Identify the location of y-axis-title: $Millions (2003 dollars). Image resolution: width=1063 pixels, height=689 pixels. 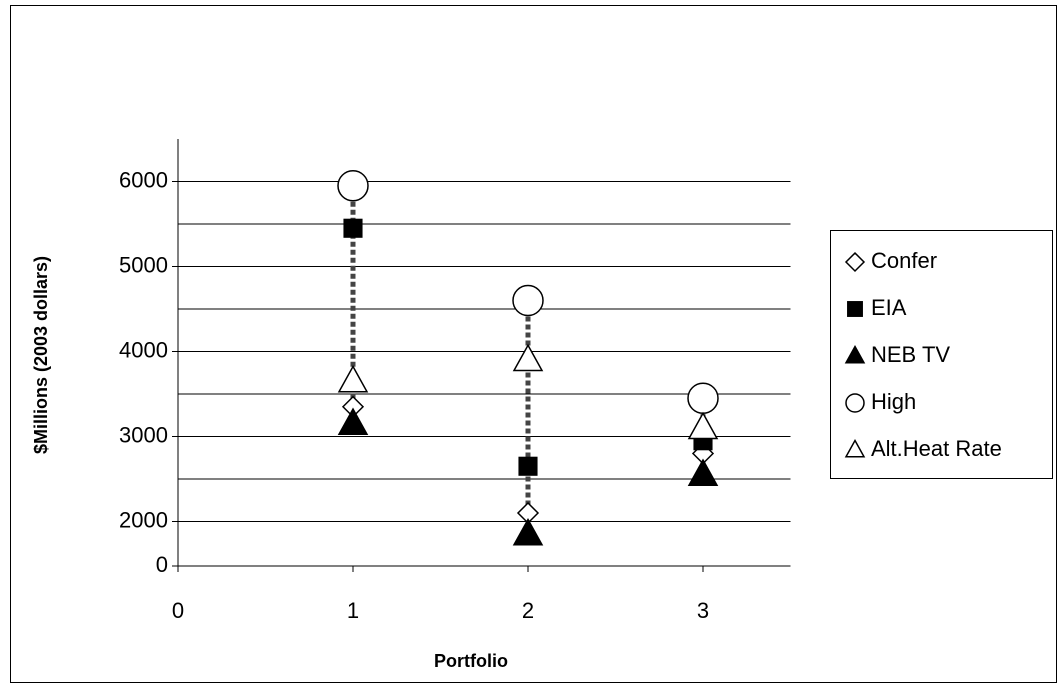
(41, 355).